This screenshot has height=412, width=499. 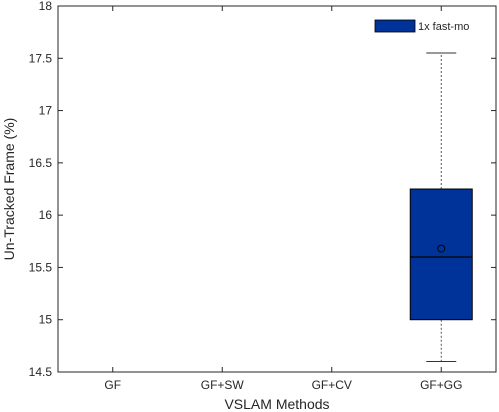 I want to click on legend: 1x fast-mo, so click(x=421, y=26).